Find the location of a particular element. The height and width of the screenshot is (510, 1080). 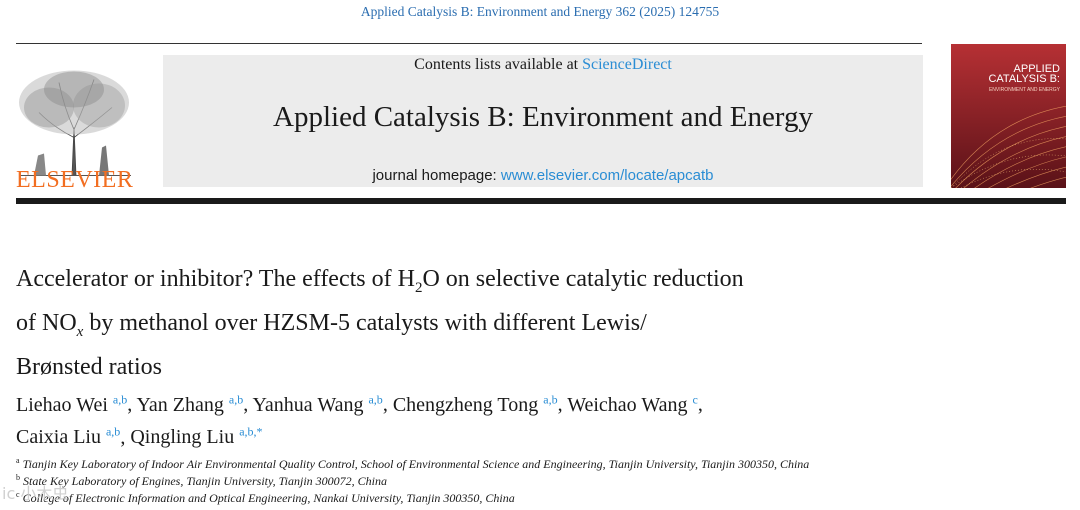

author: Yan Zhang a,b is located at coordinates (190, 404).